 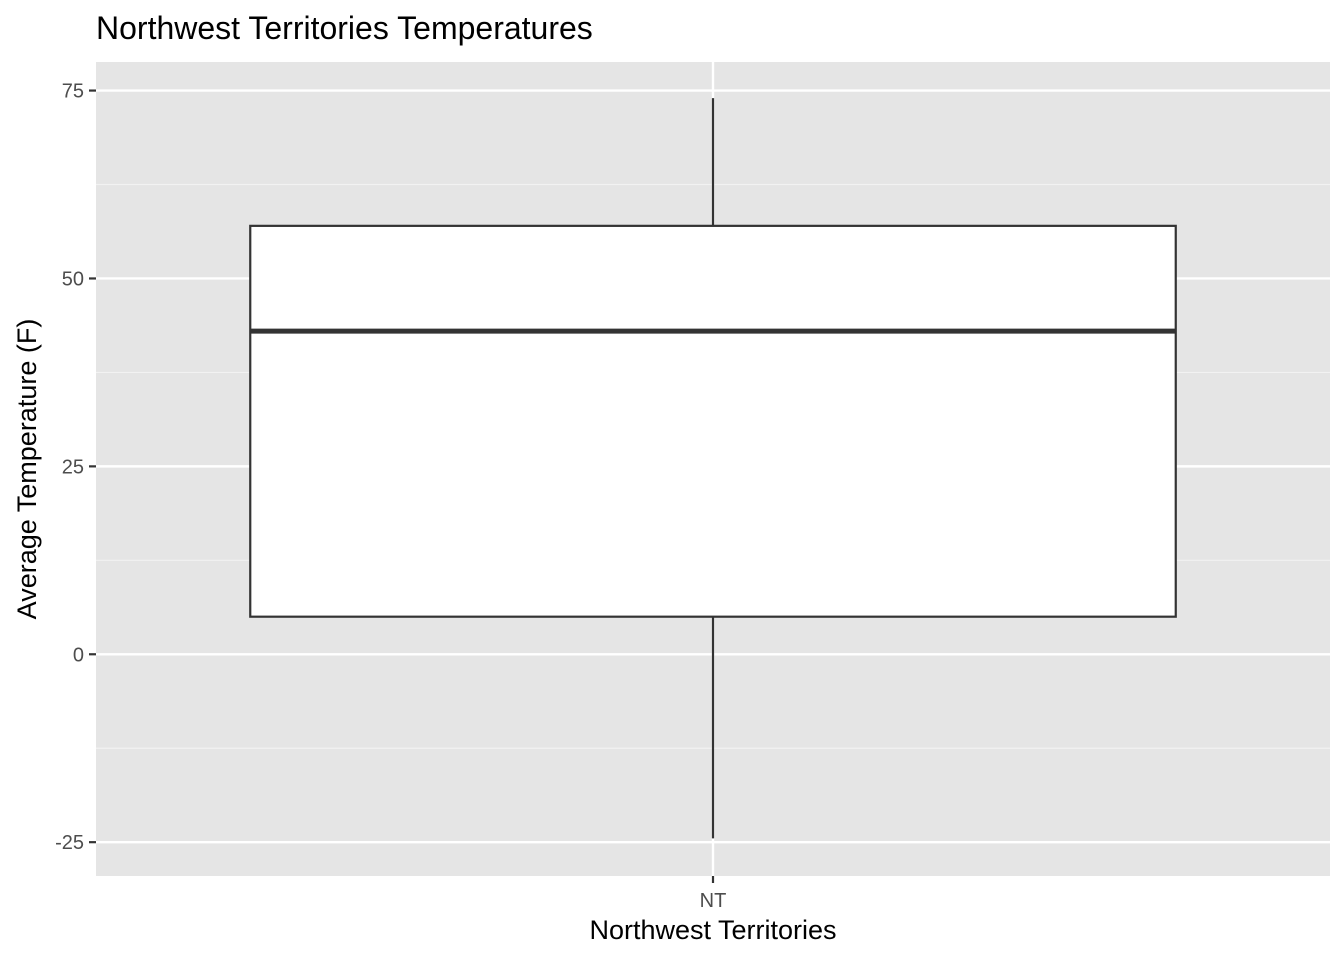 I want to click on y-tick-label: 25, so click(x=73, y=467).